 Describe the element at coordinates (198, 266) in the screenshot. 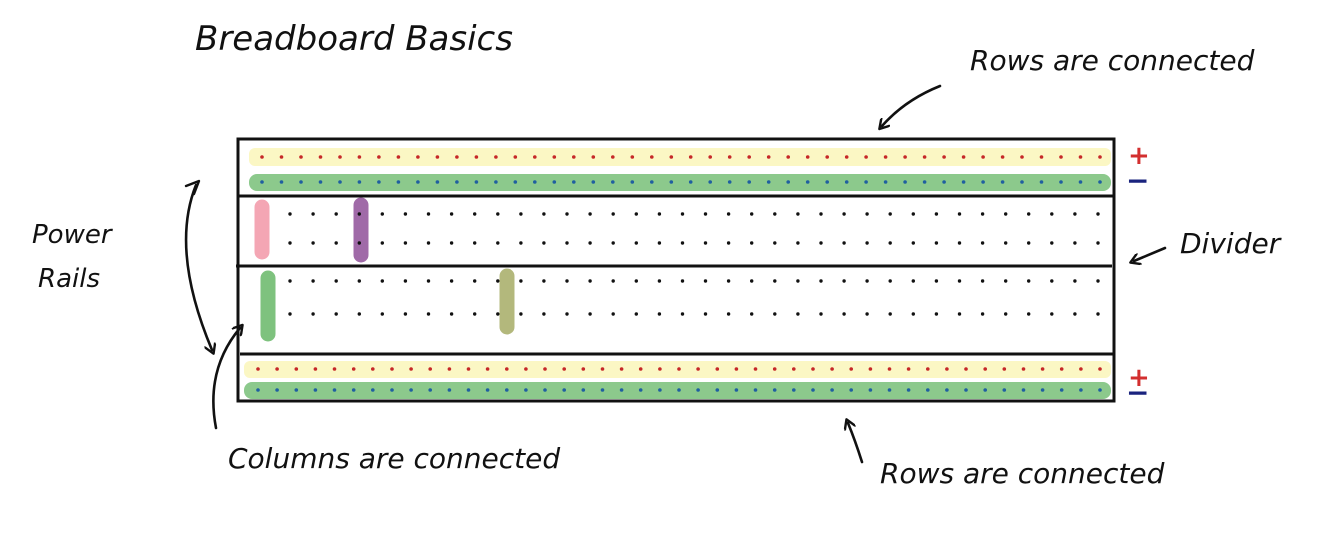

I see `arrow-power-rails` at that location.